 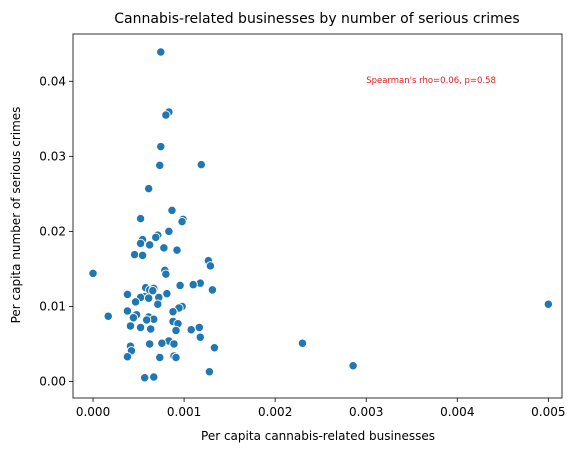 What do you see at coordinates (321, 408) in the screenshot?
I see `x-axis: 0.000 0.001 0.002 0.003 0.004 0.005` at bounding box center [321, 408].